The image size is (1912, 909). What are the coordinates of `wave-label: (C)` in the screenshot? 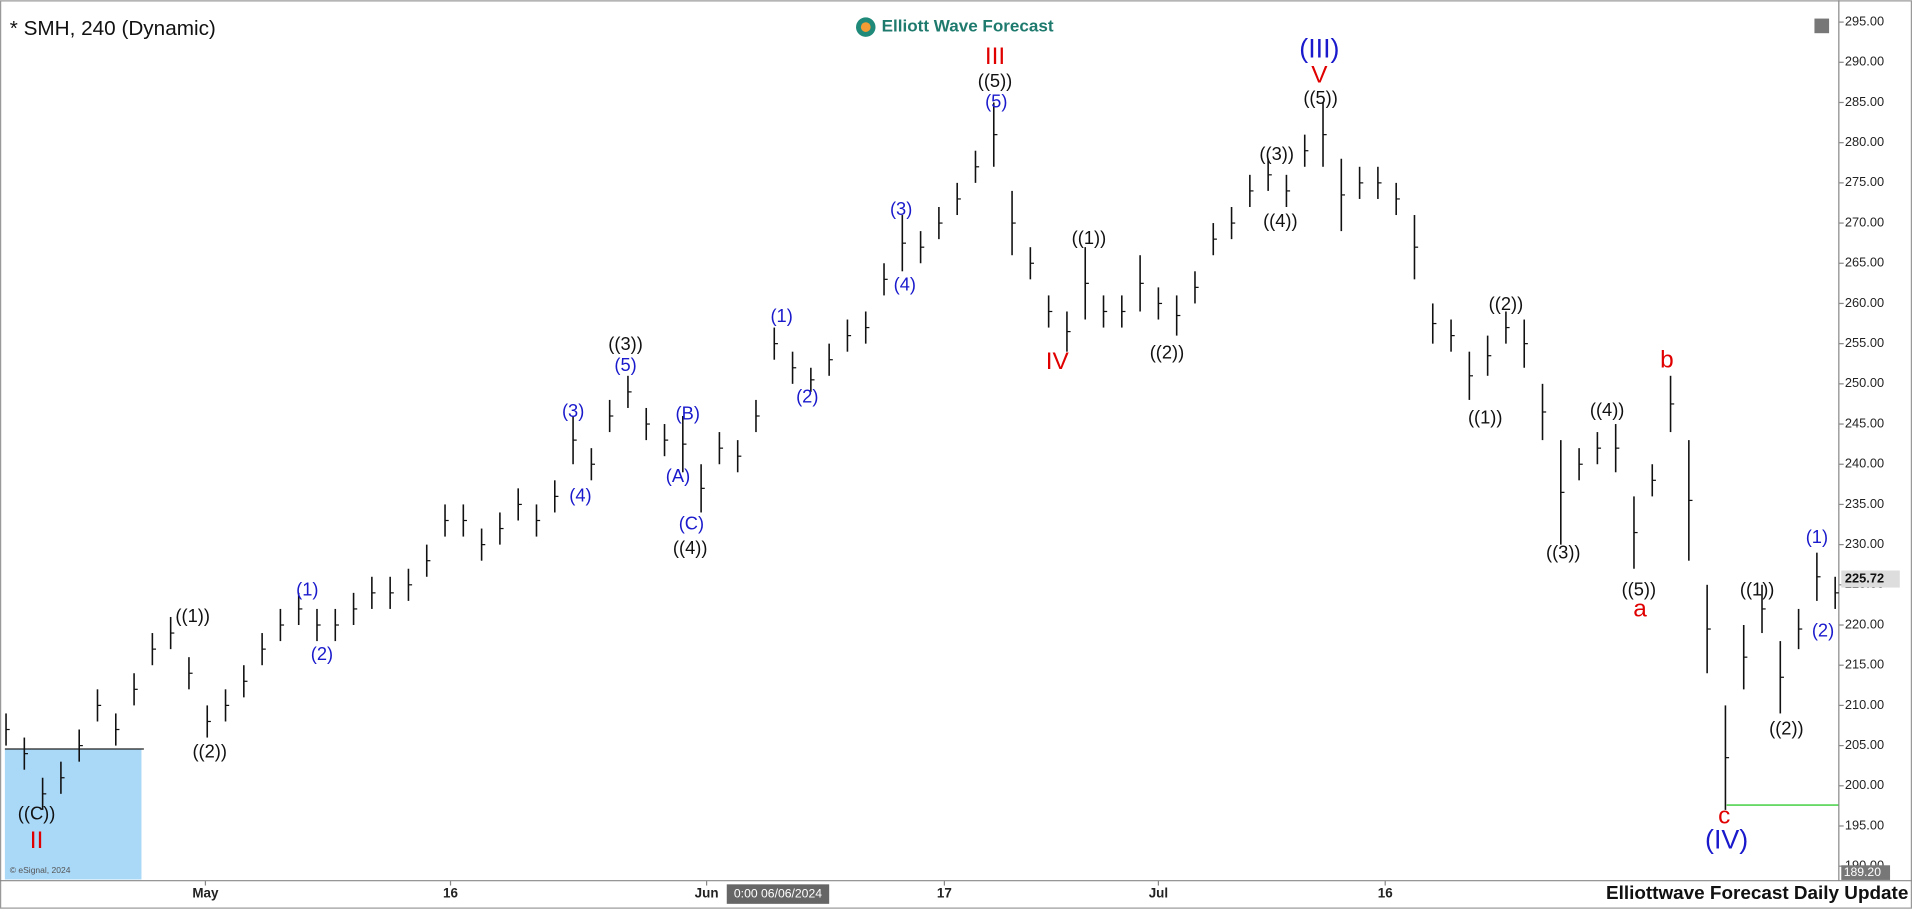 It's located at (691, 522).